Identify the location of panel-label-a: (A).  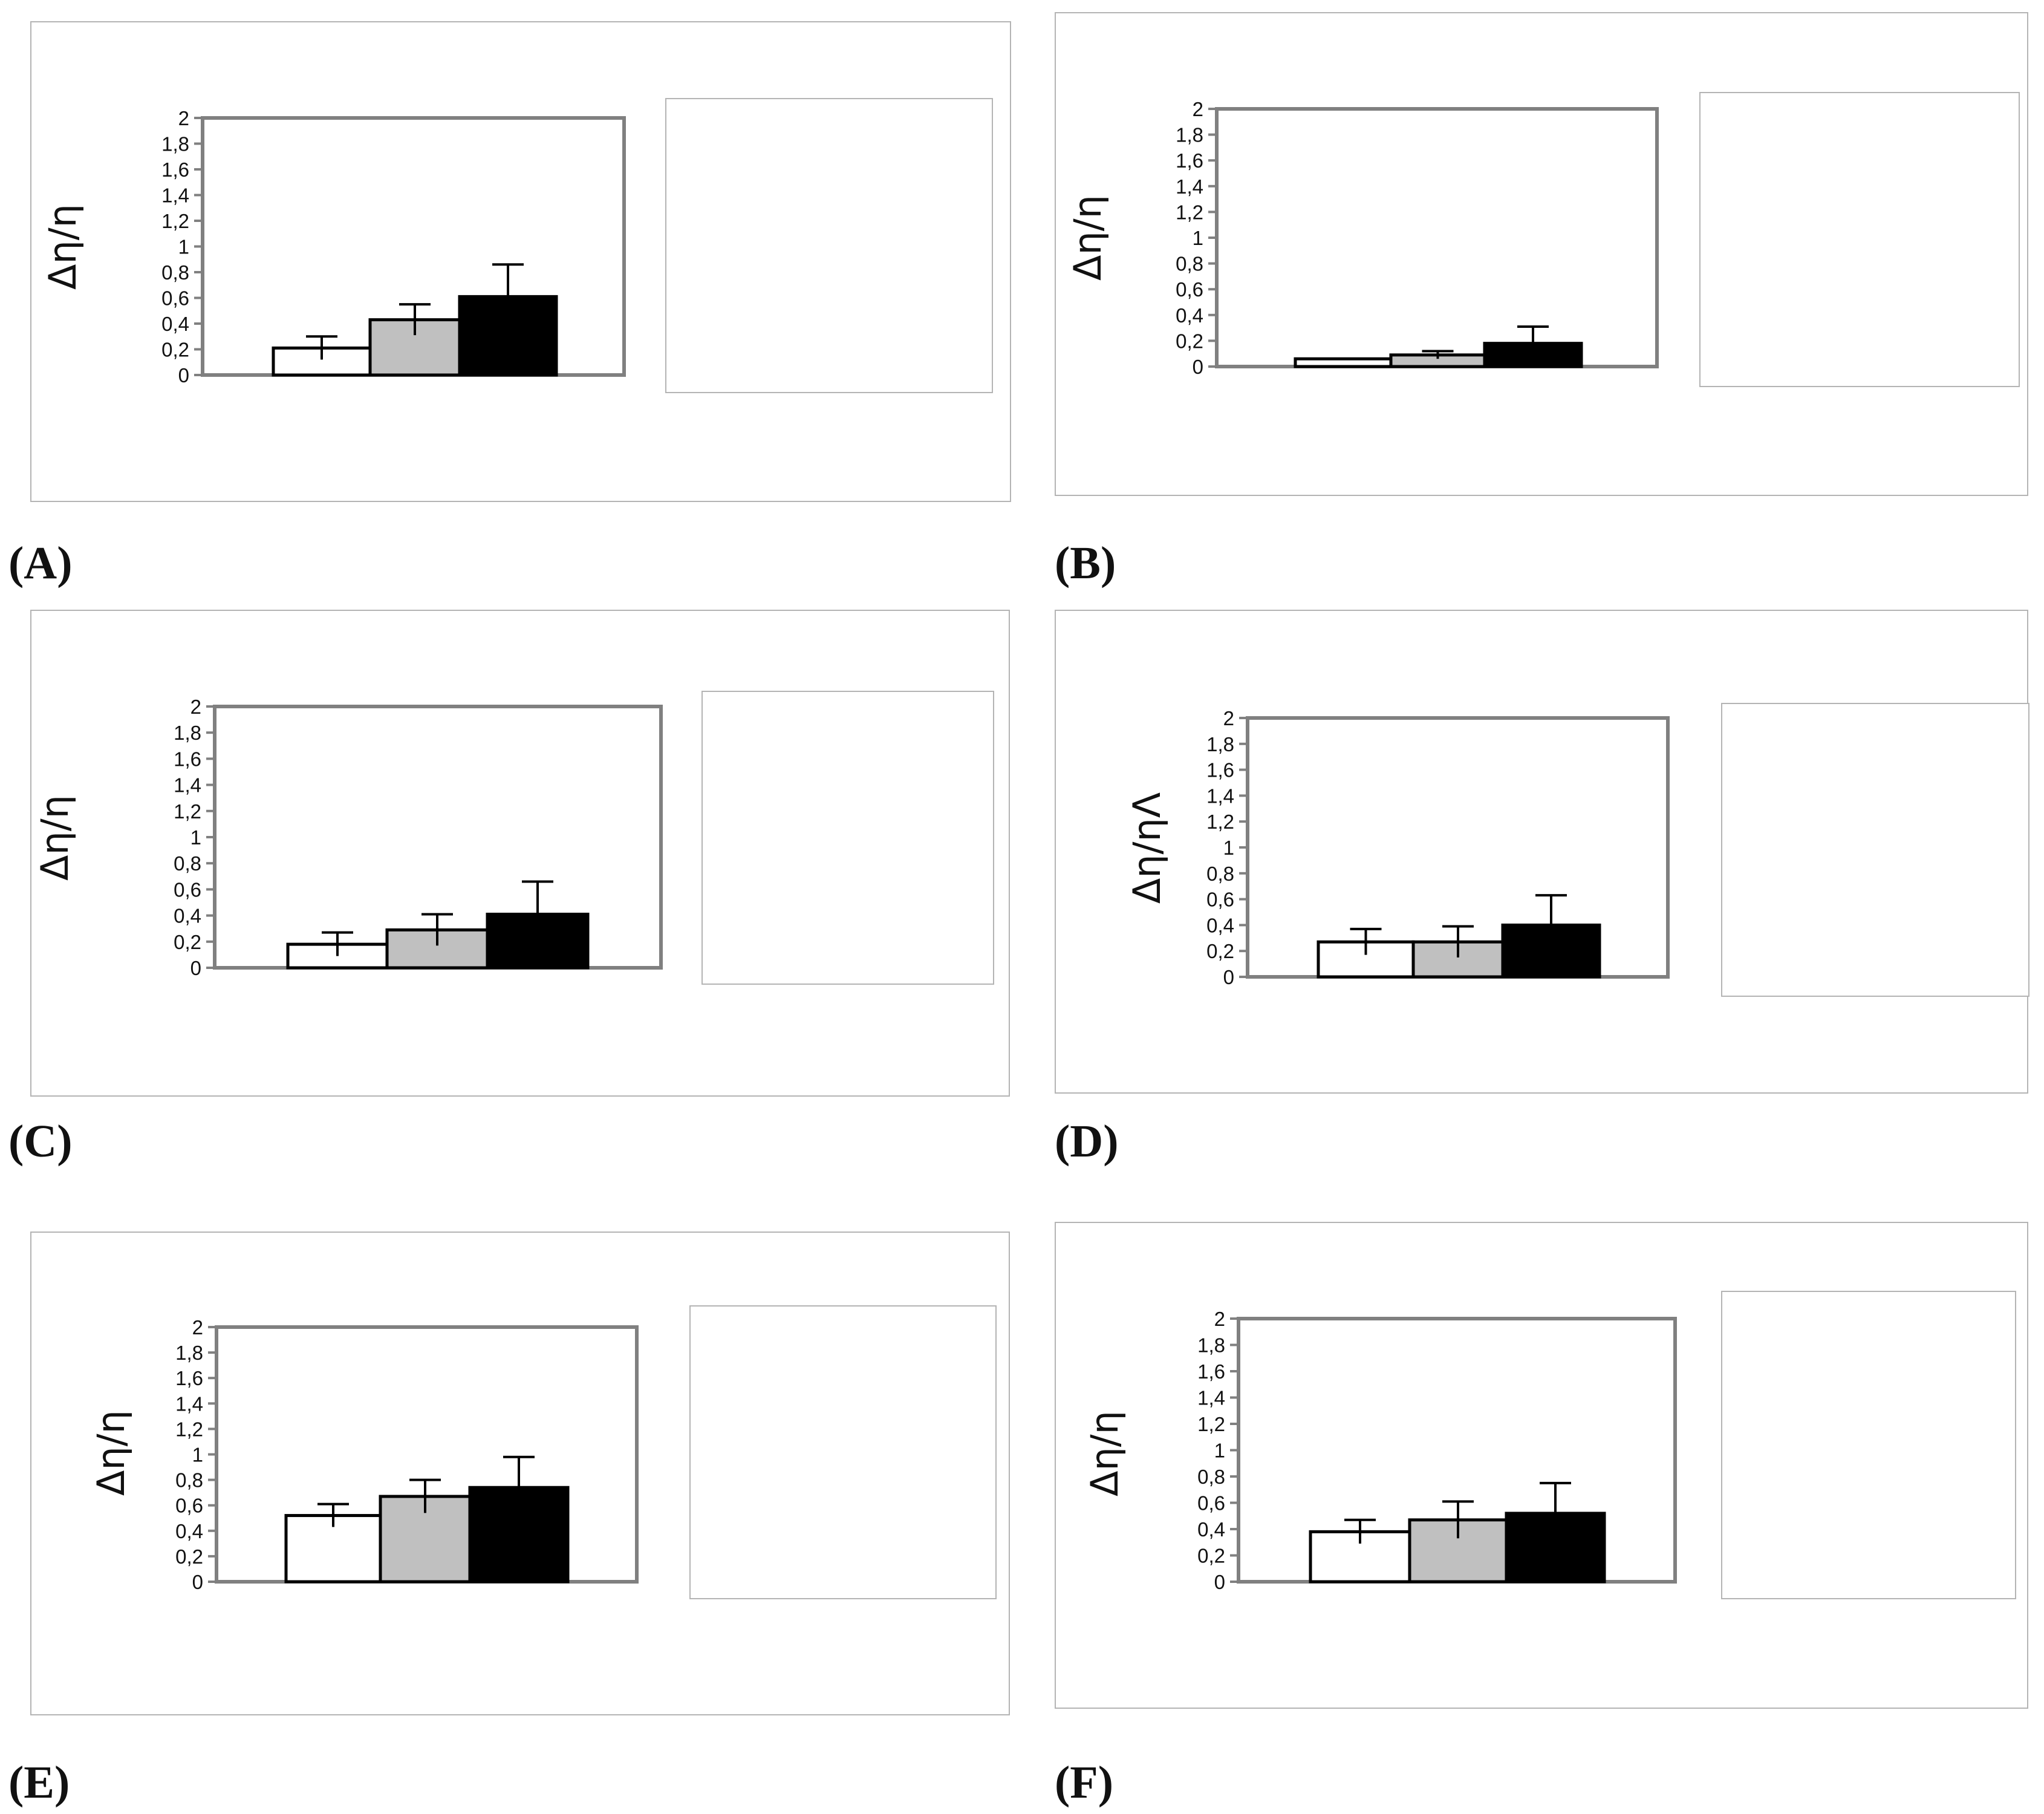
(41, 564).